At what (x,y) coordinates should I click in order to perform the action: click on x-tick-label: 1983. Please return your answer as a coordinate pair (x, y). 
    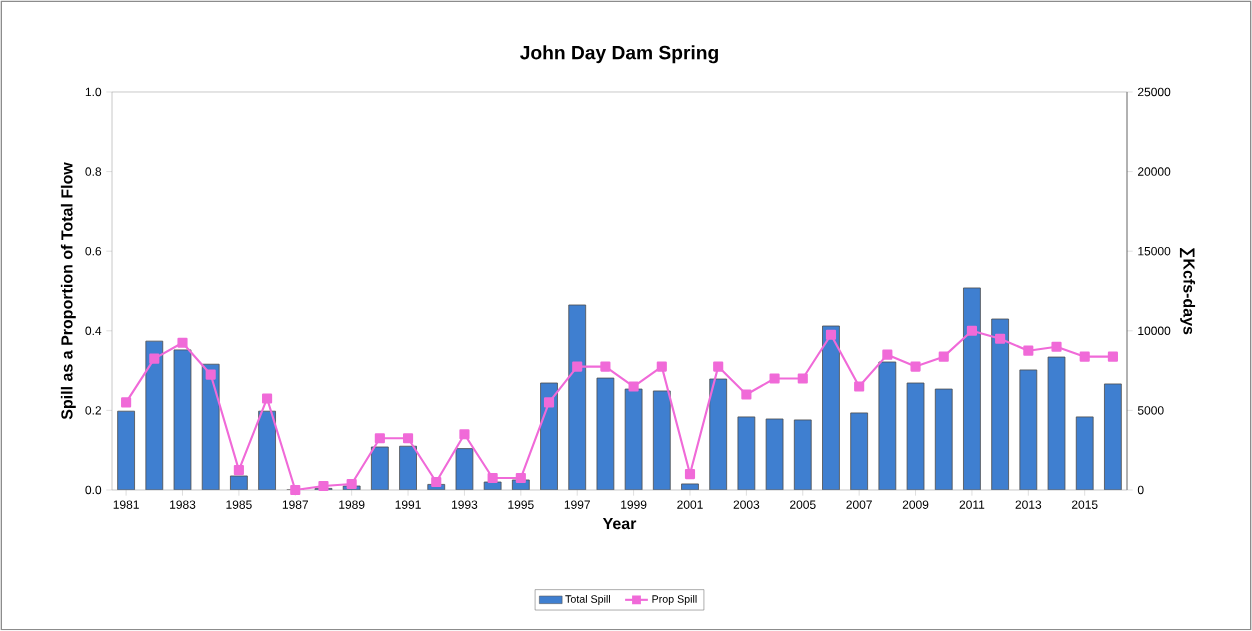
    Looking at the image, I should click on (183, 504).